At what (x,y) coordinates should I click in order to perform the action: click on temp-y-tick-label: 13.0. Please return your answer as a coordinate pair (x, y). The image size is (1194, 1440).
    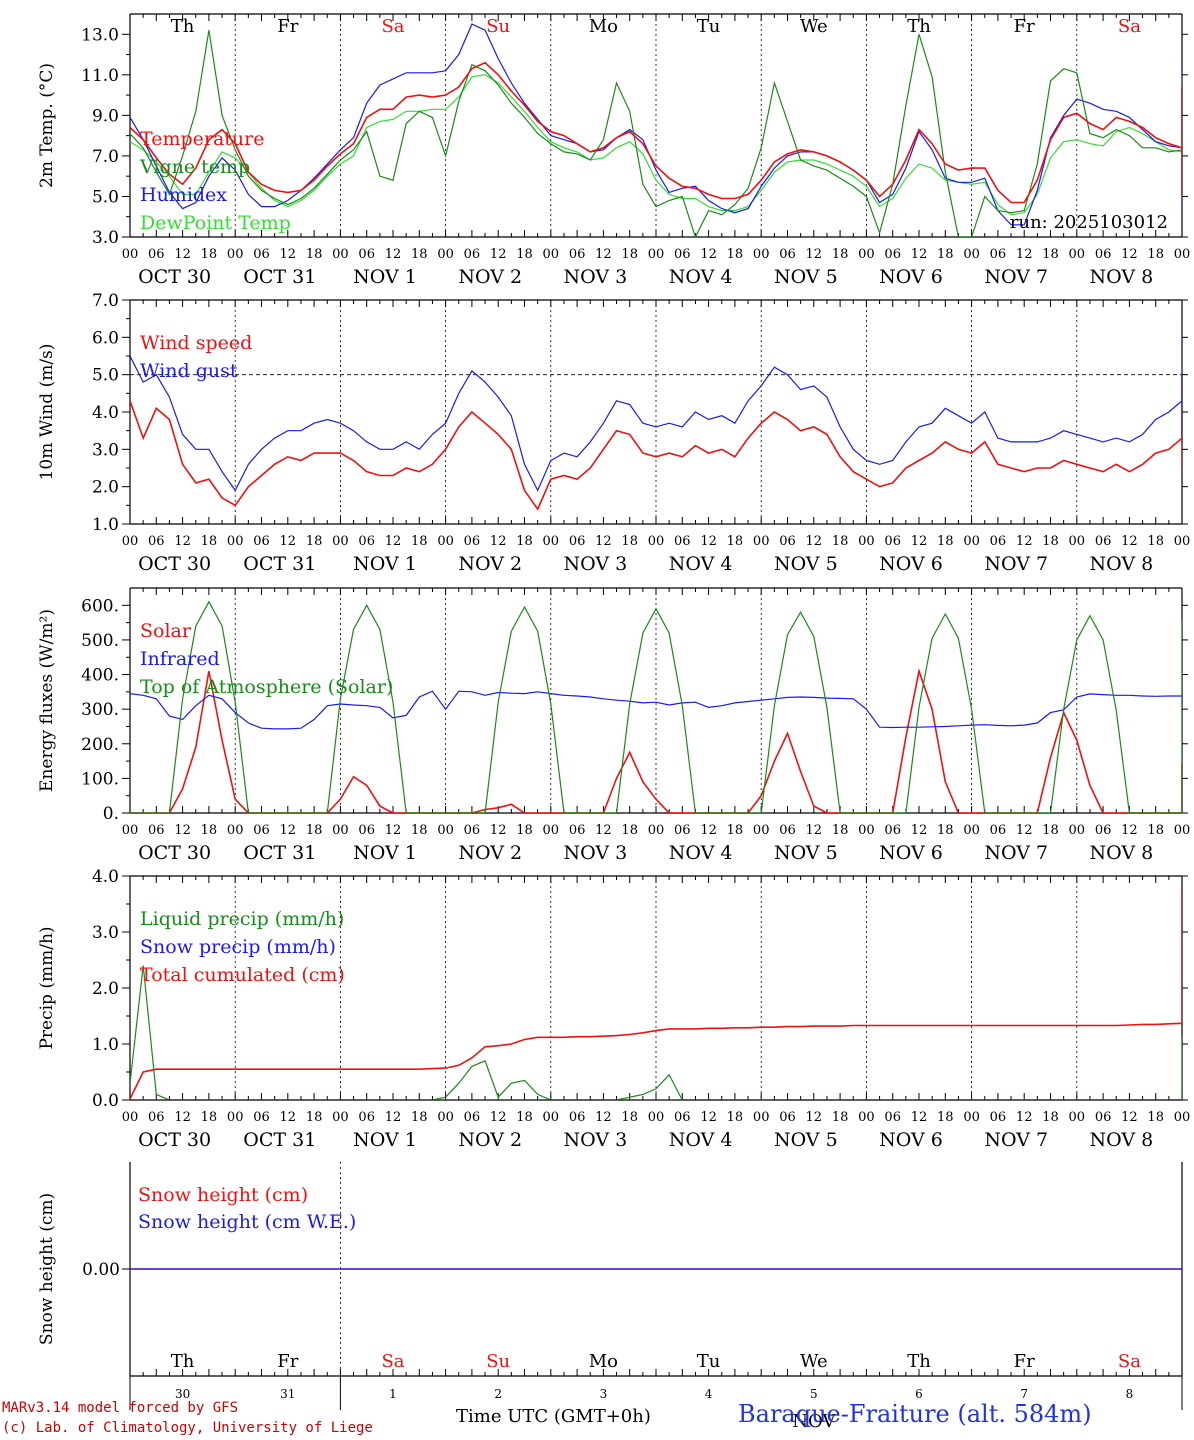
    Looking at the image, I should click on (100, 35).